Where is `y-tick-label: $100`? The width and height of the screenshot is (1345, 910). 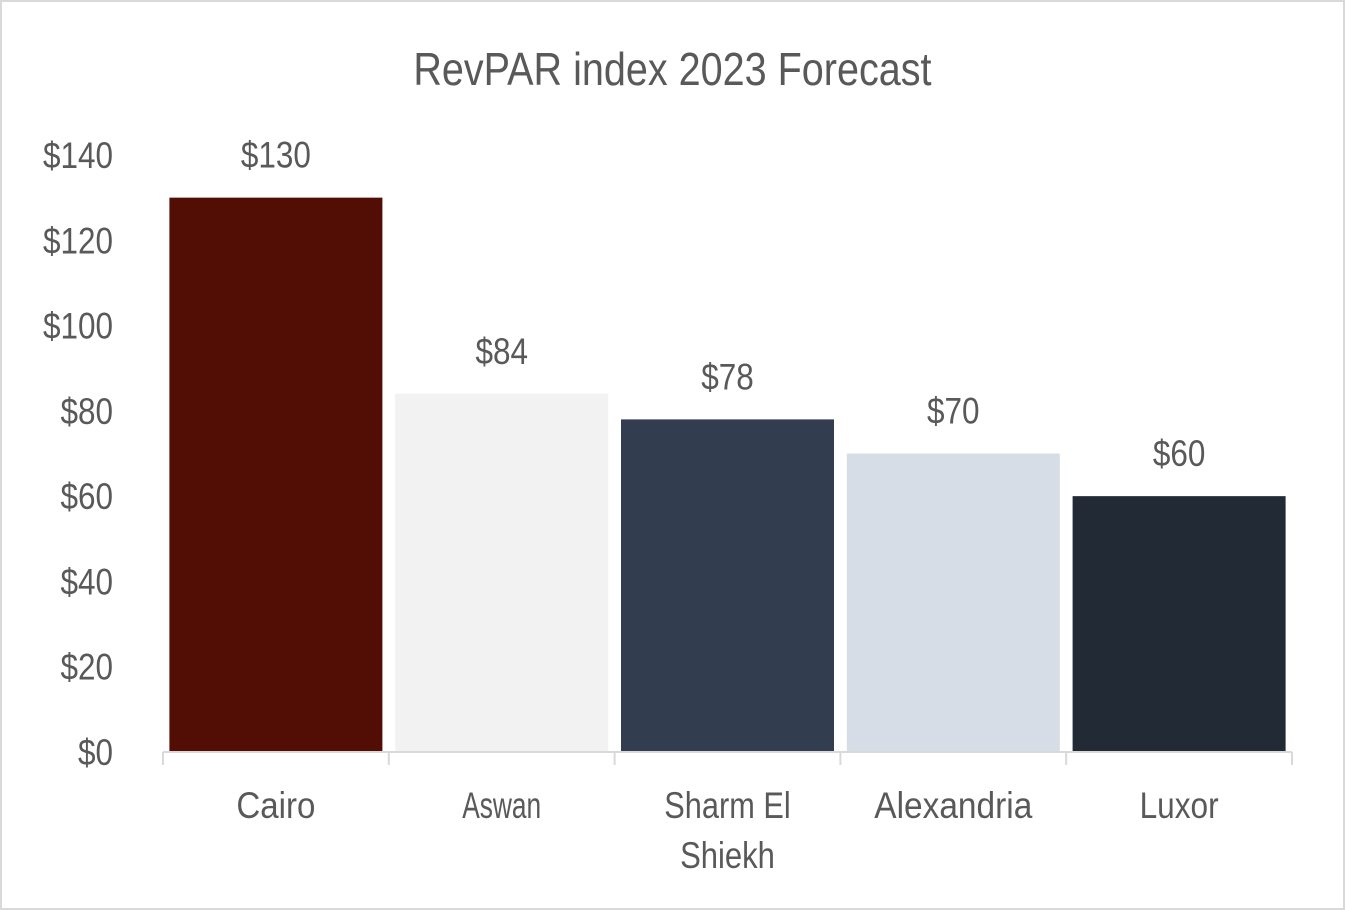
y-tick-label: $100 is located at coordinates (78, 326).